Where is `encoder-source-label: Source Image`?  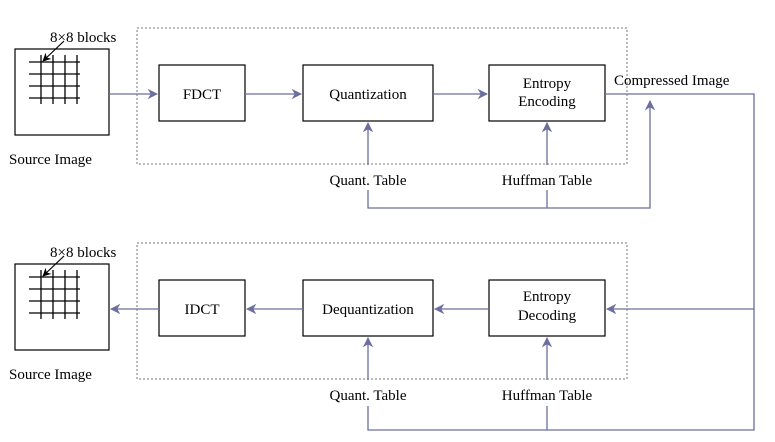 encoder-source-label: Source Image is located at coordinates (50, 160).